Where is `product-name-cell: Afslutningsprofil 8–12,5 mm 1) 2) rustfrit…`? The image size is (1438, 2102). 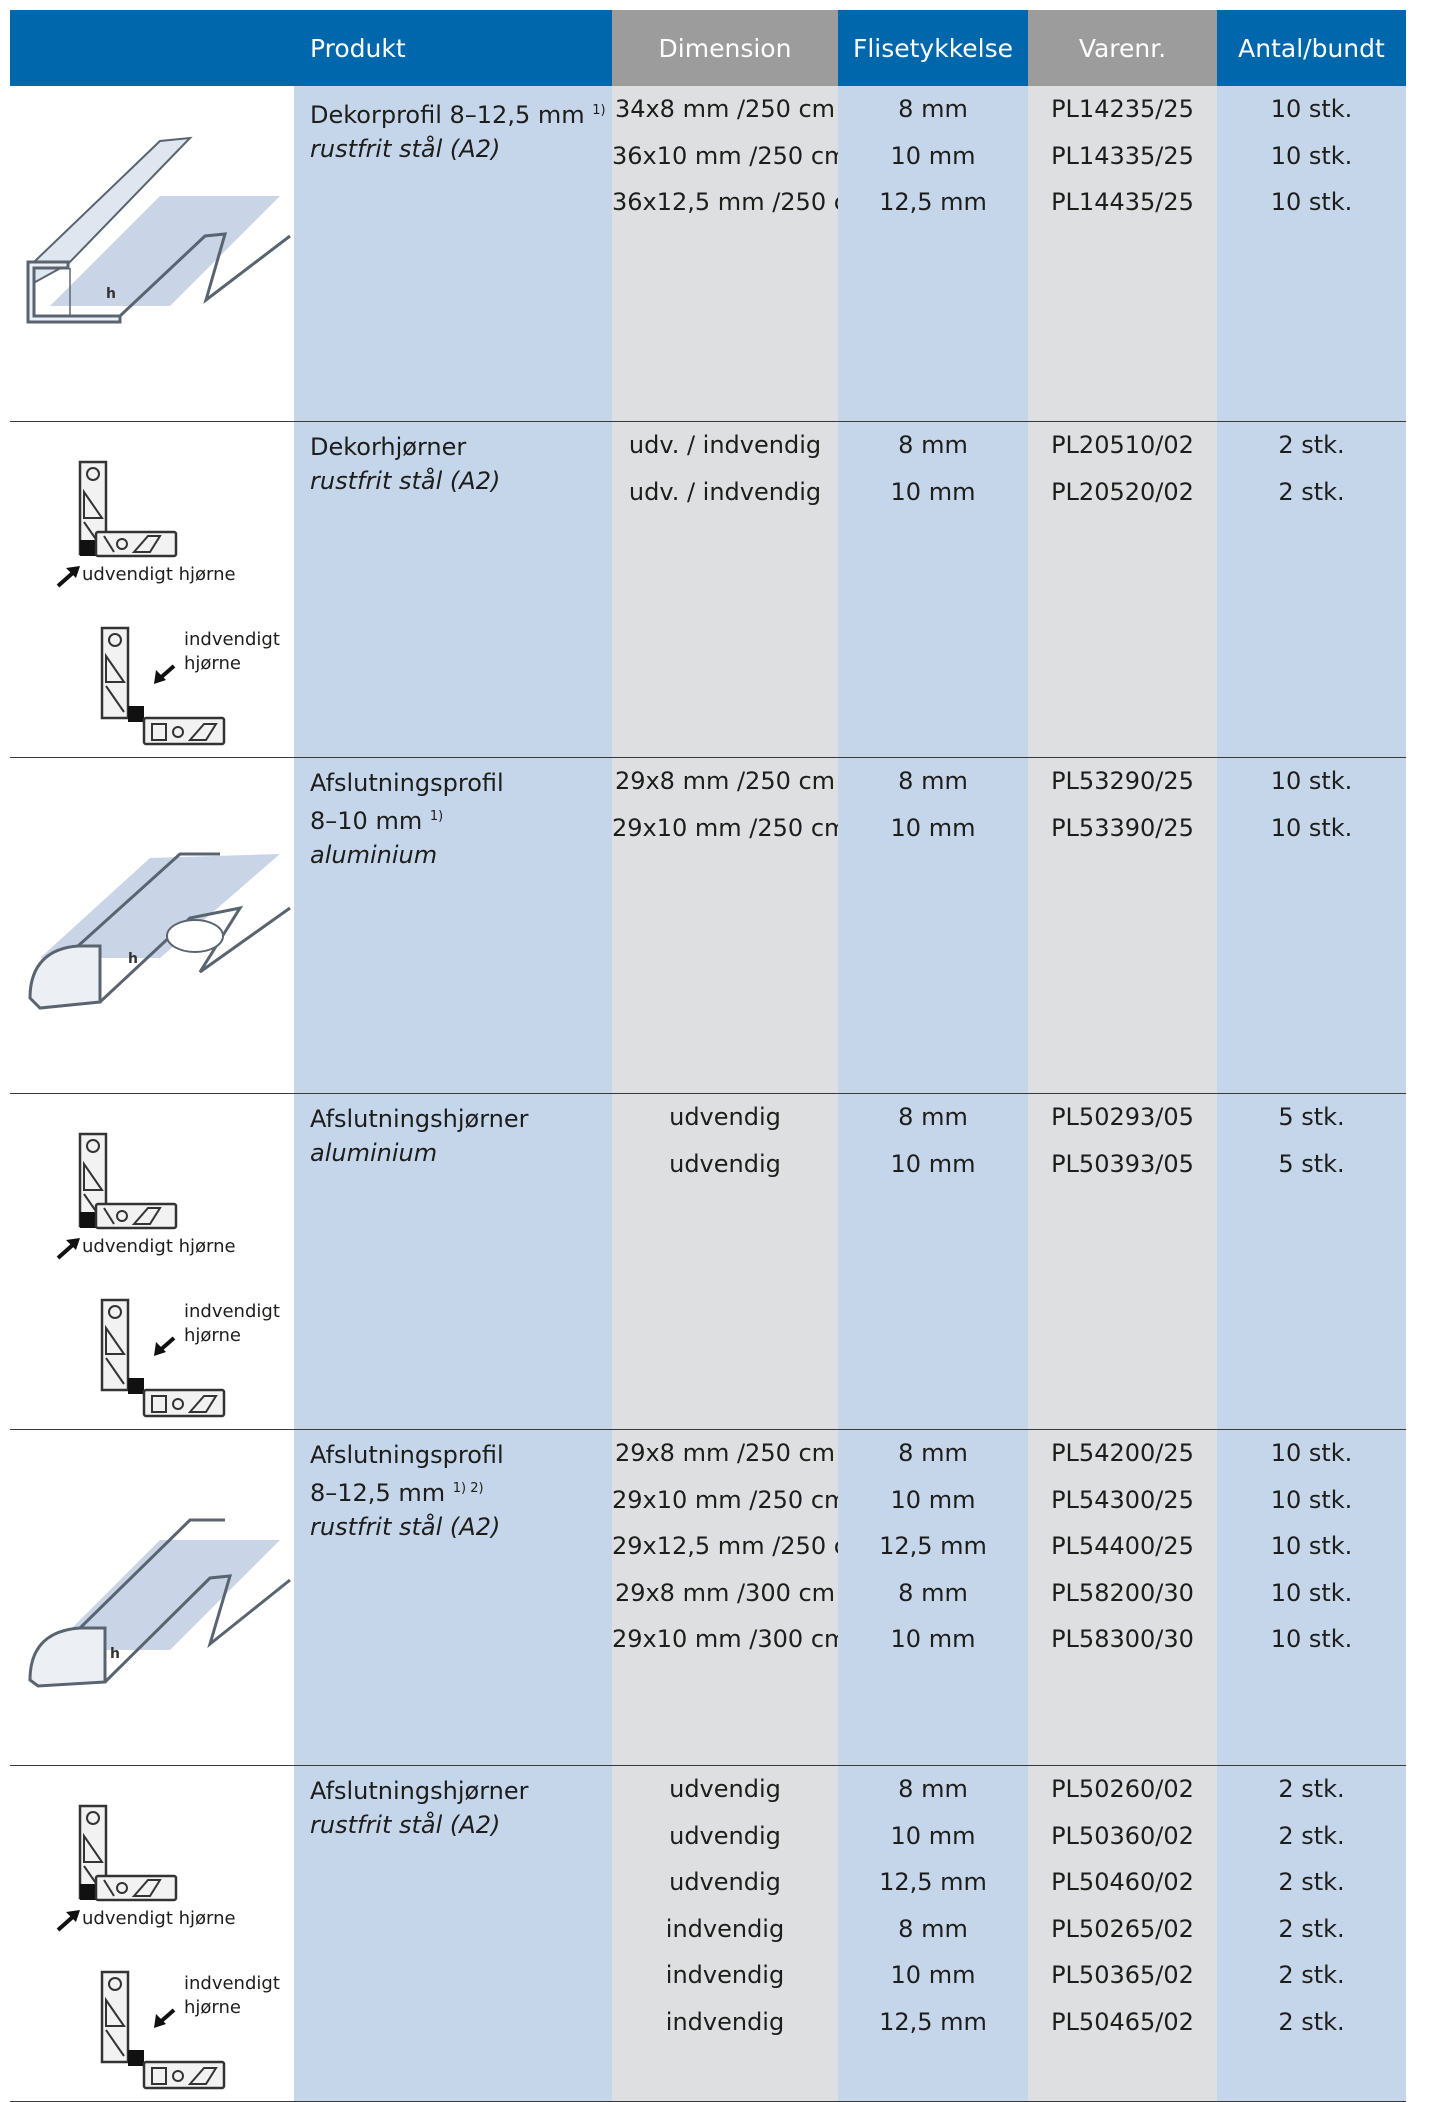 product-name-cell: Afslutningsprofil 8–12,5 mm 1) 2) rustfrit… is located at coordinates (453, 1598).